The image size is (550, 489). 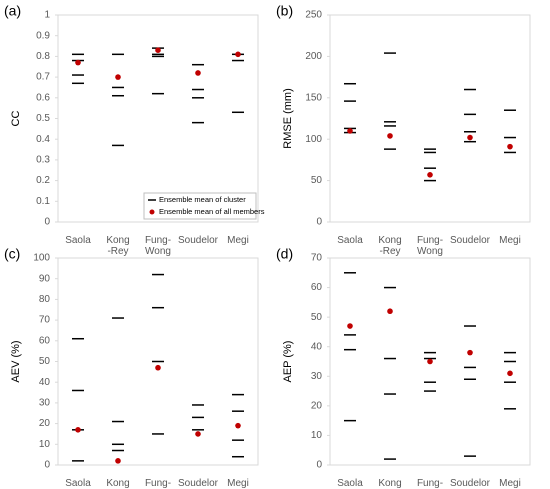 What do you see at coordinates (313, 56) in the screenshot?
I see `y-tick-label: 200` at bounding box center [313, 56].